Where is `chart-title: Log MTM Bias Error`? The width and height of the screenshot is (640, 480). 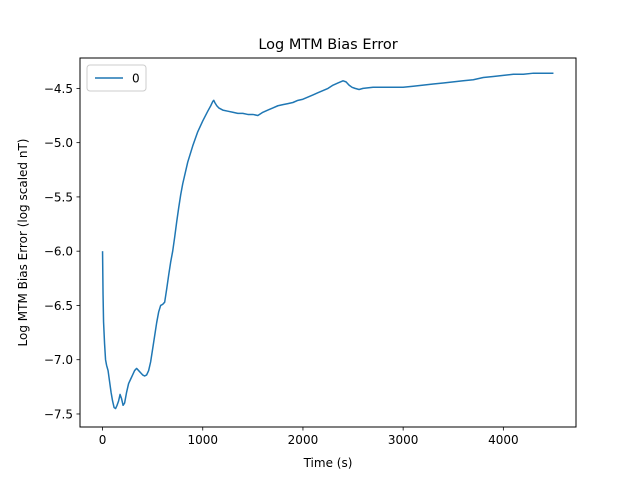 chart-title: Log MTM Bias Error is located at coordinates (327, 45).